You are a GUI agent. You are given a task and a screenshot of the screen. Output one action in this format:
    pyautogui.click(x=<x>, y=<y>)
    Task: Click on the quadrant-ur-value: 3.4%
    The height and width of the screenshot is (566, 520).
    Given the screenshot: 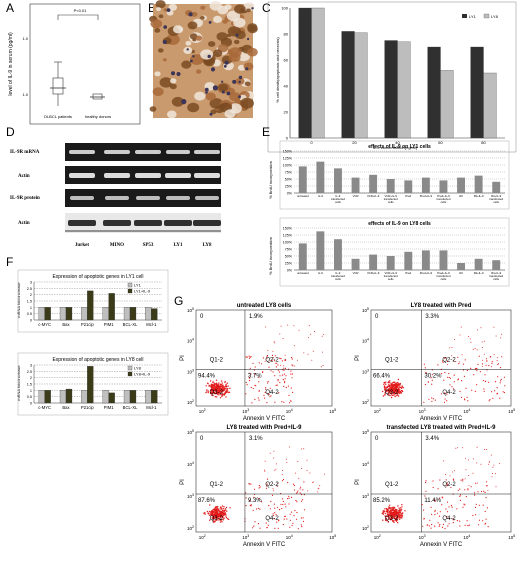 What is the action you would take?
    pyautogui.click(x=432, y=439)
    